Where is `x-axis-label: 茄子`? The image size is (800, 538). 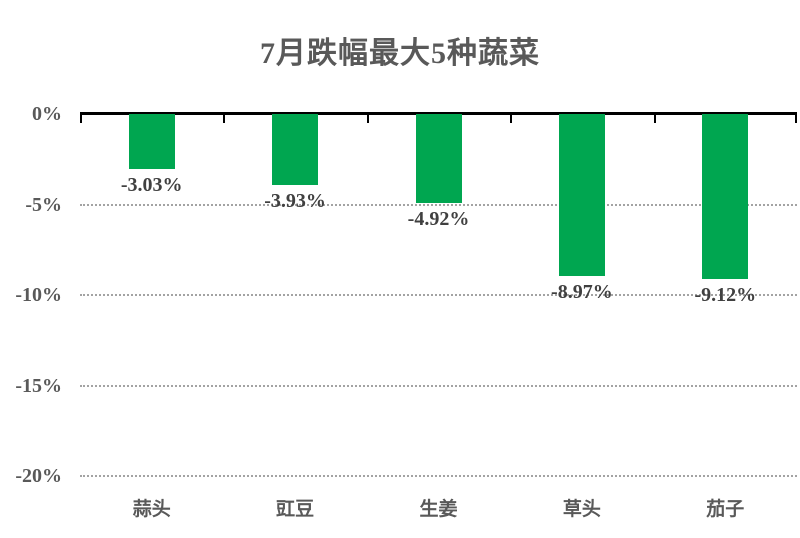
x-axis-label: 茄子 is located at coordinates (725, 509).